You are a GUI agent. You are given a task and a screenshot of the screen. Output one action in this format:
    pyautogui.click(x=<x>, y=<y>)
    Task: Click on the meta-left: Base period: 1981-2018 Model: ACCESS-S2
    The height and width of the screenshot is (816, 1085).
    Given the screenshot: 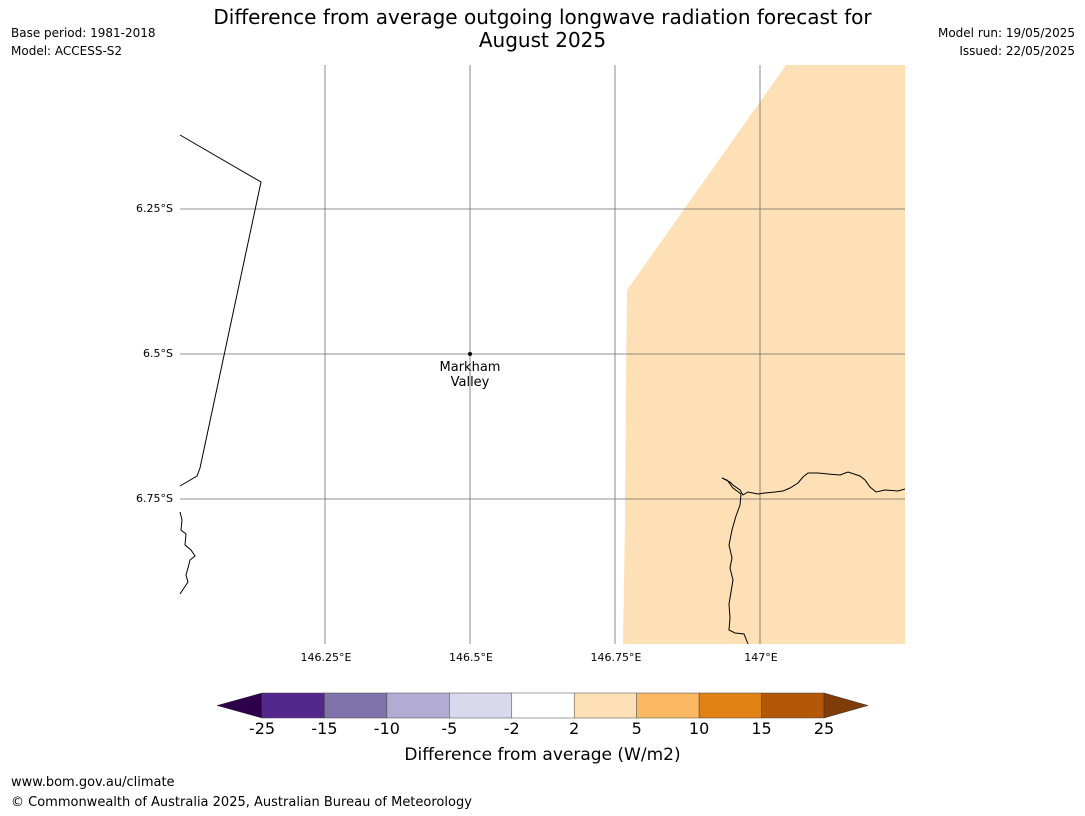 What is the action you would take?
    pyautogui.click(x=83, y=42)
    